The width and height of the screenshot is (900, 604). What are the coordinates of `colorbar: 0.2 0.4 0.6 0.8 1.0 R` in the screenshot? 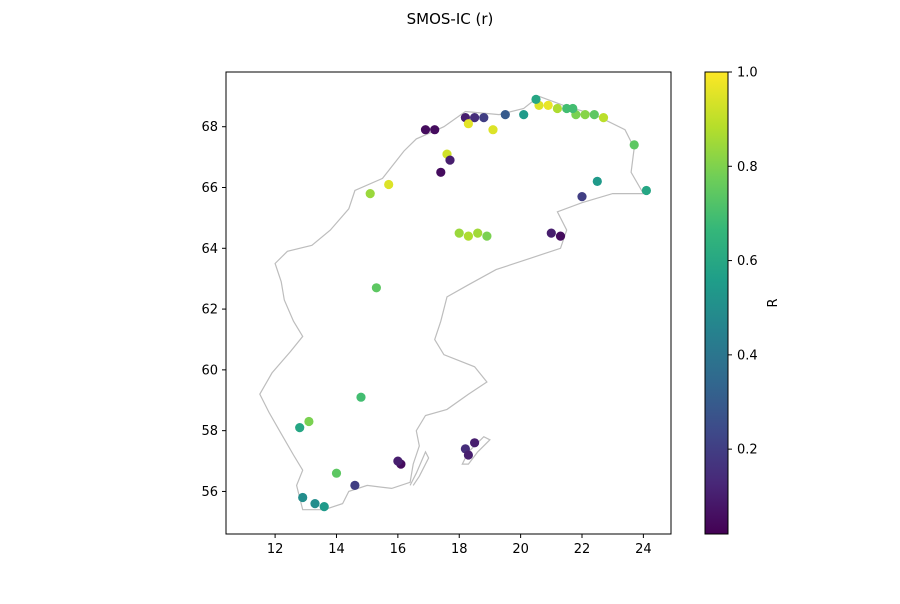 It's located at (742, 300).